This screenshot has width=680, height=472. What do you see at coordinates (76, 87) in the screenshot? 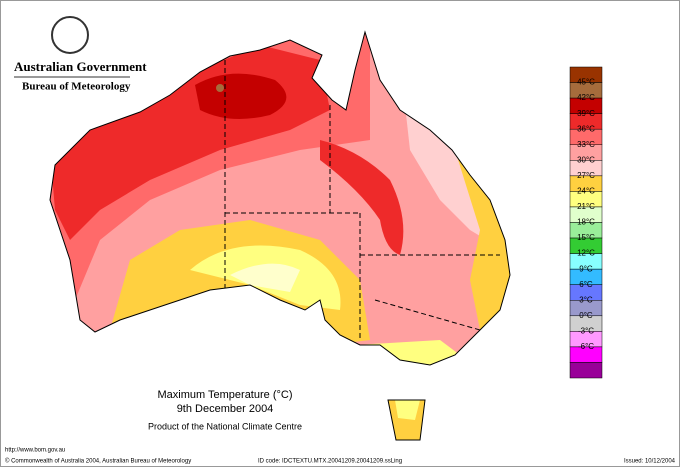
I see `bureau-name: Bureau of Meteorology` at bounding box center [76, 87].